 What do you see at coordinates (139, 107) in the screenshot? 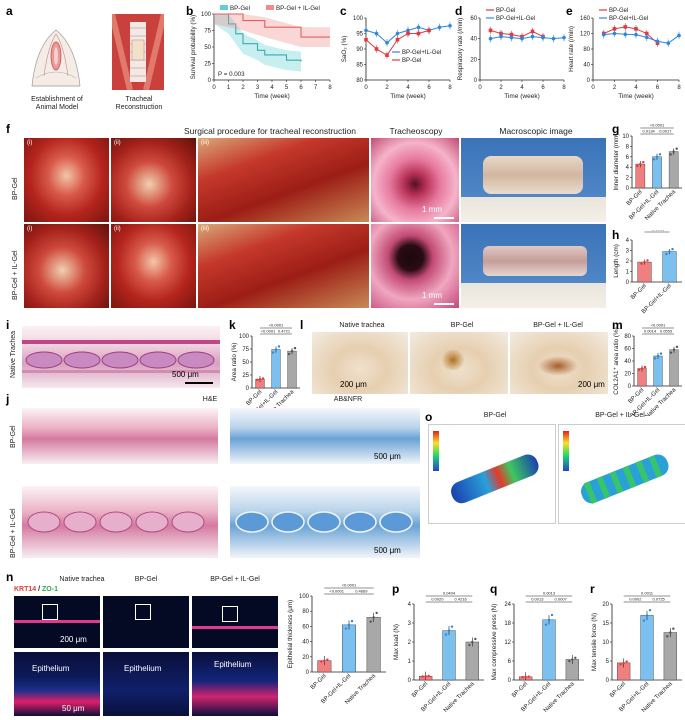
I see `tracheal-caption-2: Reconstruction` at bounding box center [139, 107].